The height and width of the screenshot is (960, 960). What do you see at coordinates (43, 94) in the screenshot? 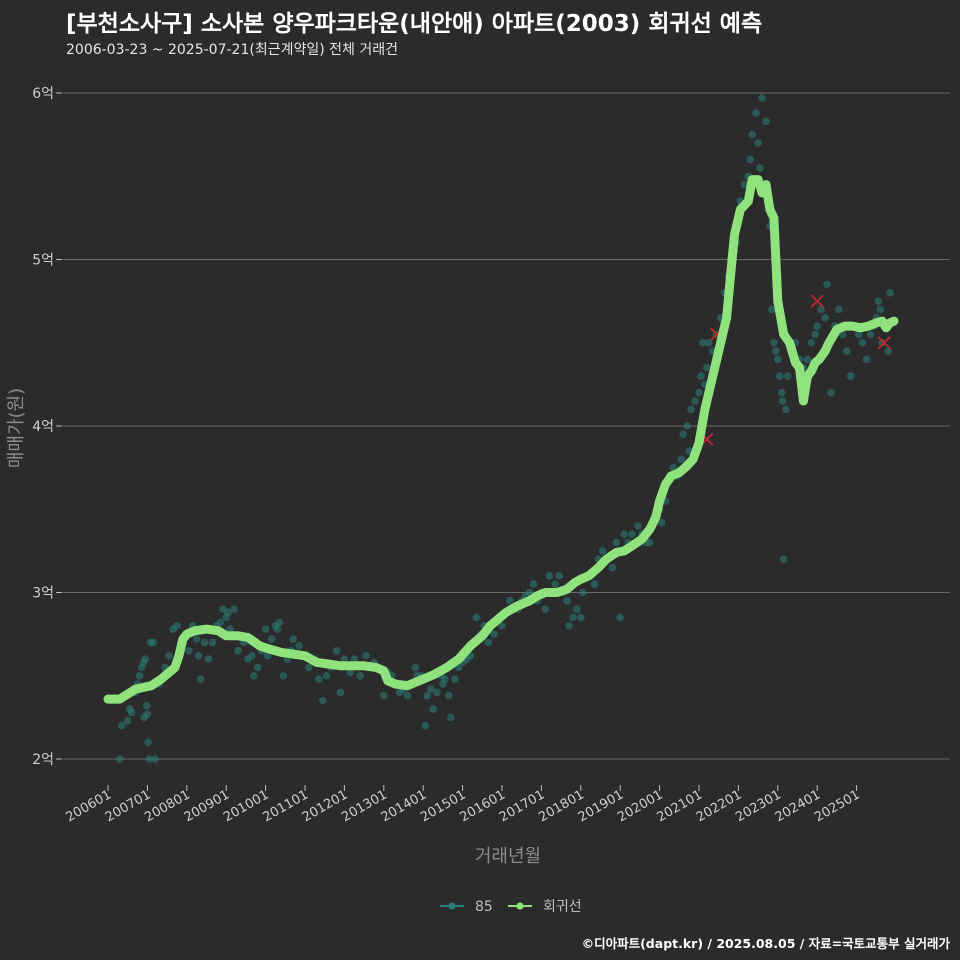
I see `y-tick-label: 6억` at bounding box center [43, 94].